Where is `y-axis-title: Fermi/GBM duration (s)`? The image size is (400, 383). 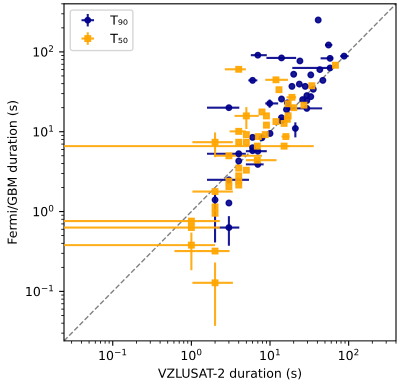
y-axis-title: Fermi/GBM duration (s) is located at coordinates (12, 172).